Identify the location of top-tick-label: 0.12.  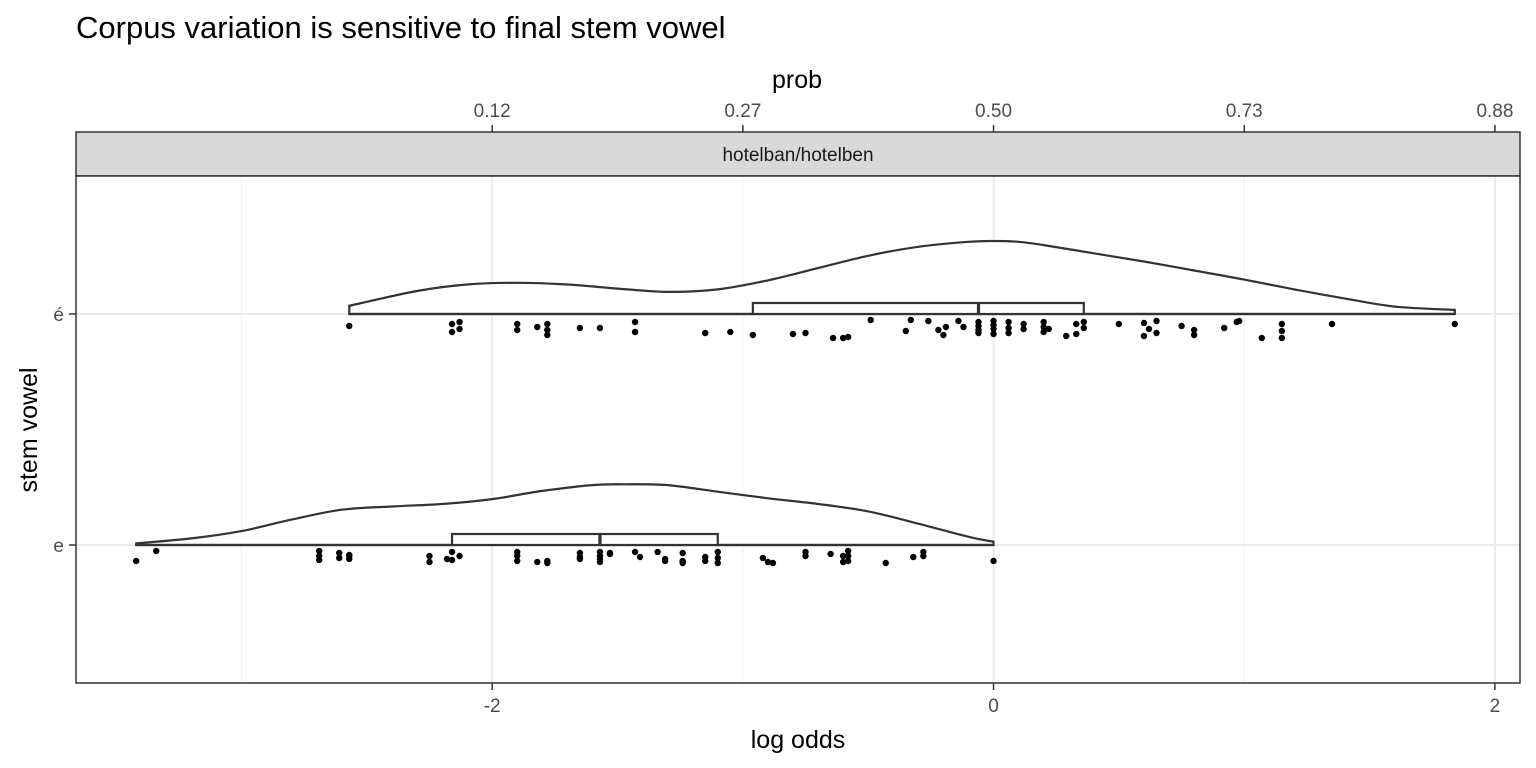
(492, 111).